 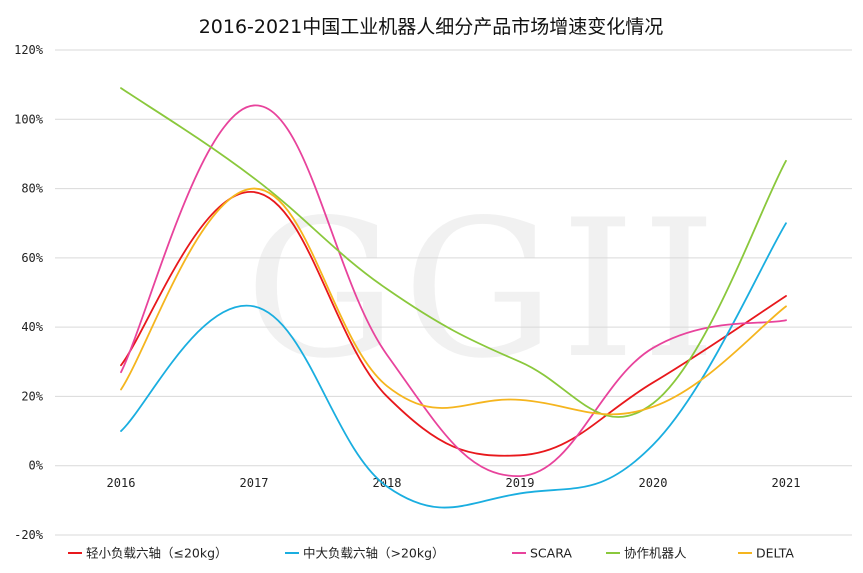 I want to click on legend-label: DELTA, so click(x=775, y=553).